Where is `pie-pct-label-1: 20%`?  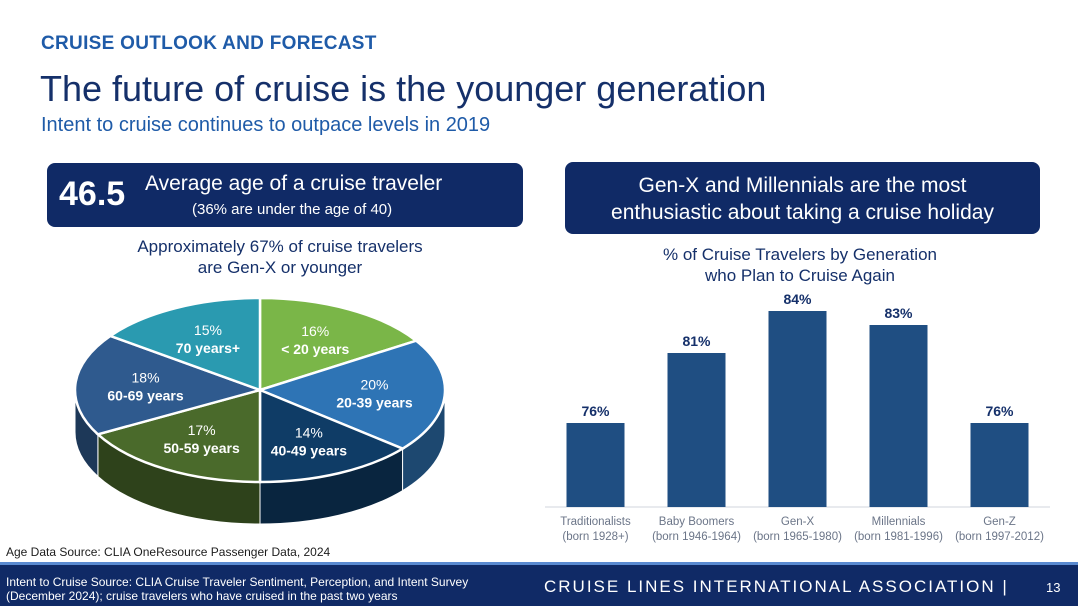 pie-pct-label-1: 20% is located at coordinates (374, 385).